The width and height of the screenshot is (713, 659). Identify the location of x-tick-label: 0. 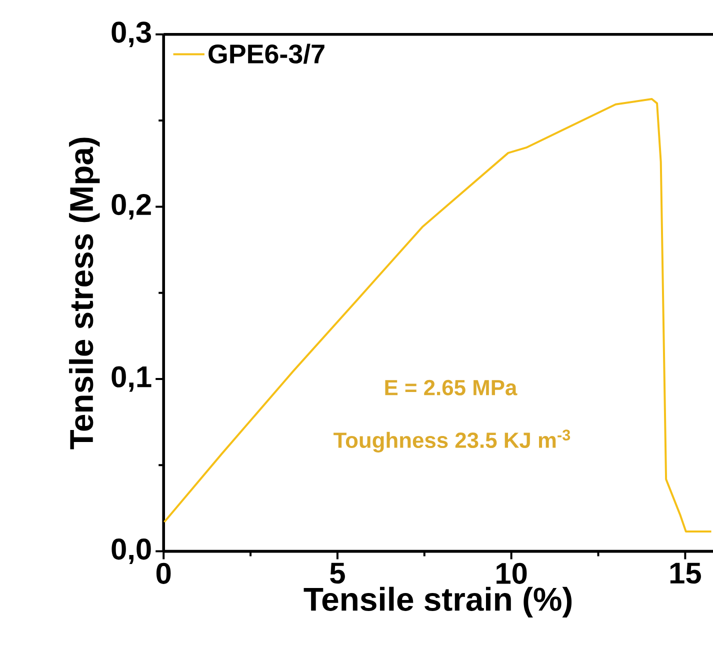
(163, 573).